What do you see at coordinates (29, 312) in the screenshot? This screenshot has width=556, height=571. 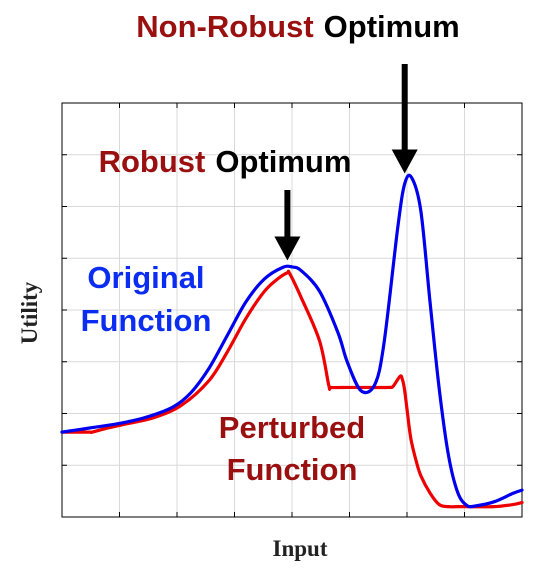 I see `y-axis-title: Utility` at bounding box center [29, 312].